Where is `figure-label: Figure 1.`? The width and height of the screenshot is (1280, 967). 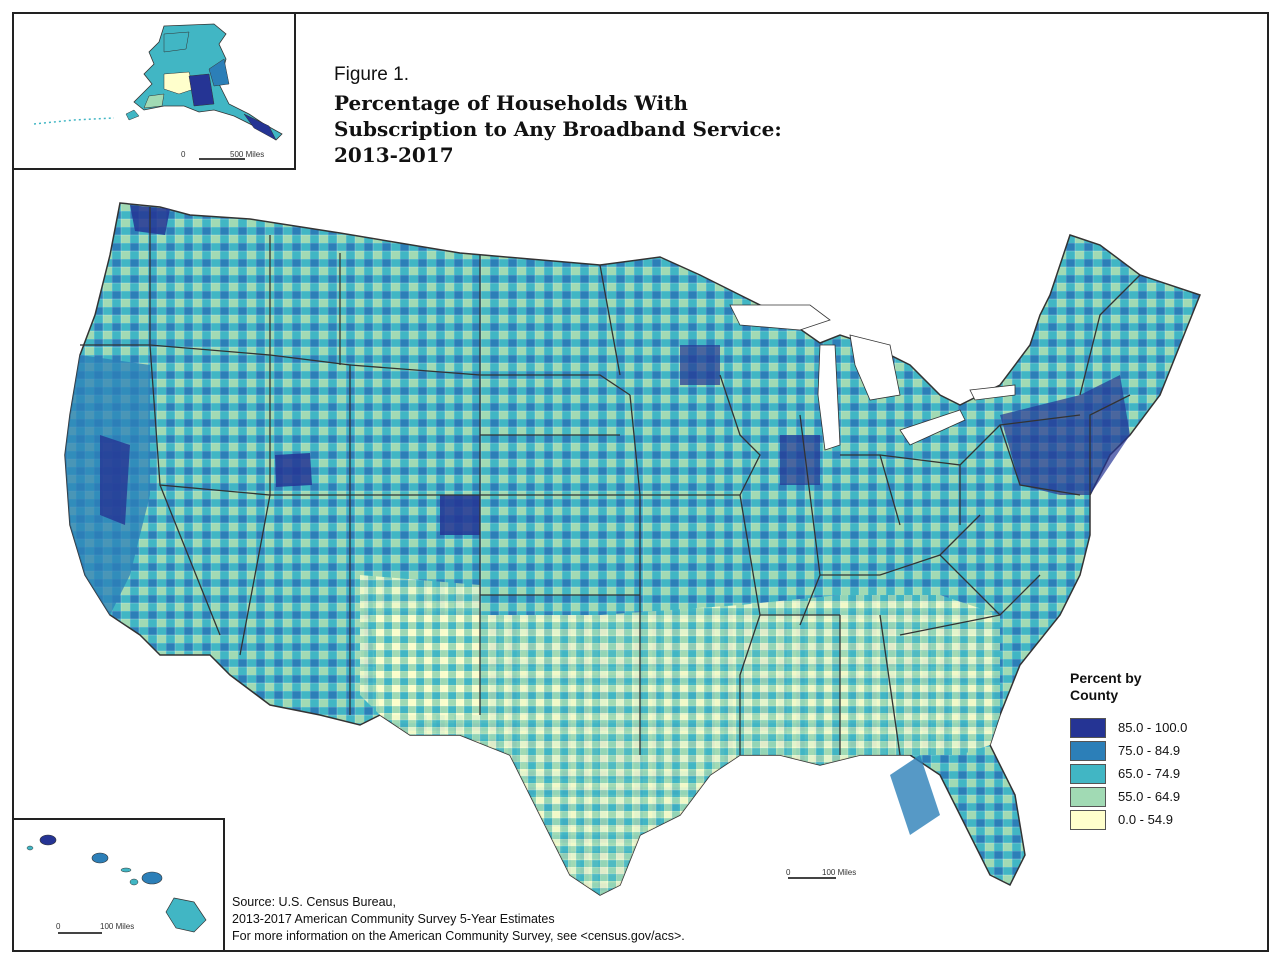 figure-label: Figure 1. is located at coordinates (371, 74).